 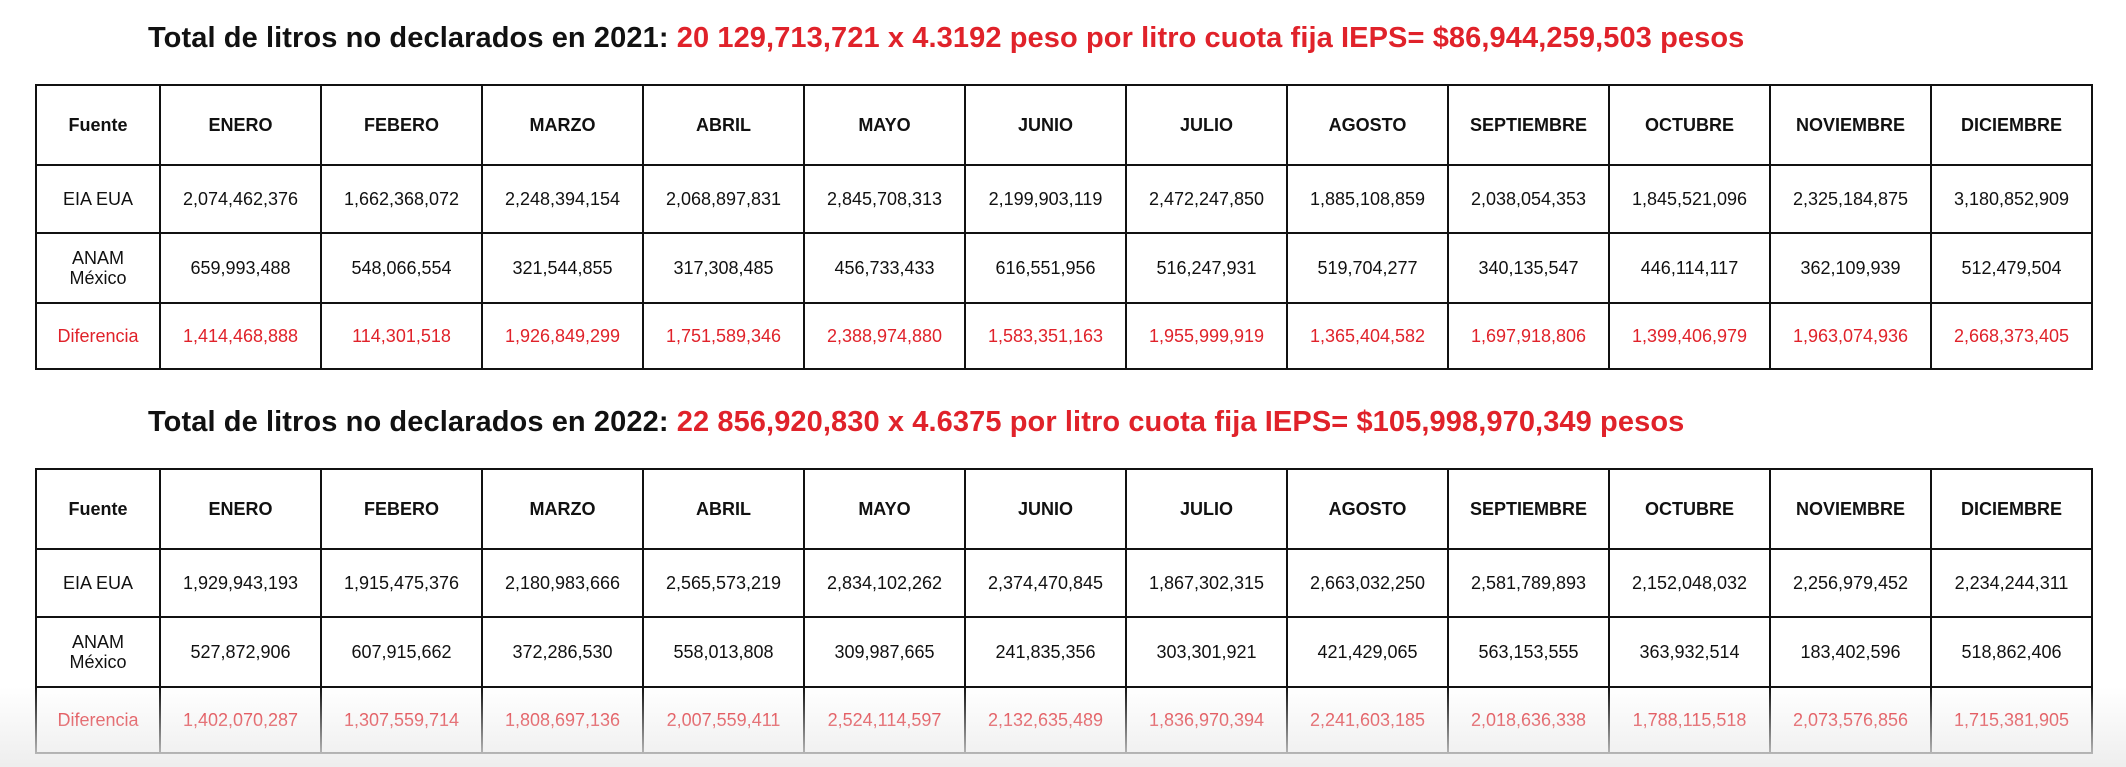 I want to click on value-cell-octubre: 446,114,117, so click(x=1689, y=268).